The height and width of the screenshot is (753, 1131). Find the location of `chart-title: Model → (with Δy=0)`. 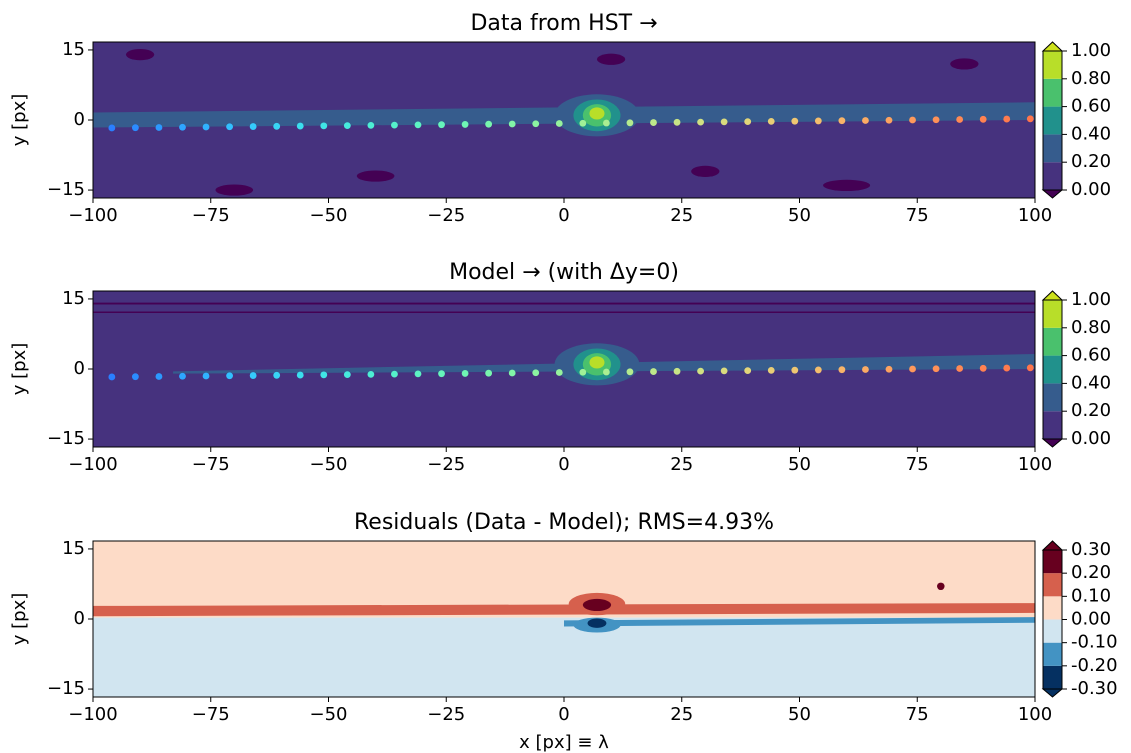

chart-title: Model → (with Δy=0) is located at coordinates (564, 272).